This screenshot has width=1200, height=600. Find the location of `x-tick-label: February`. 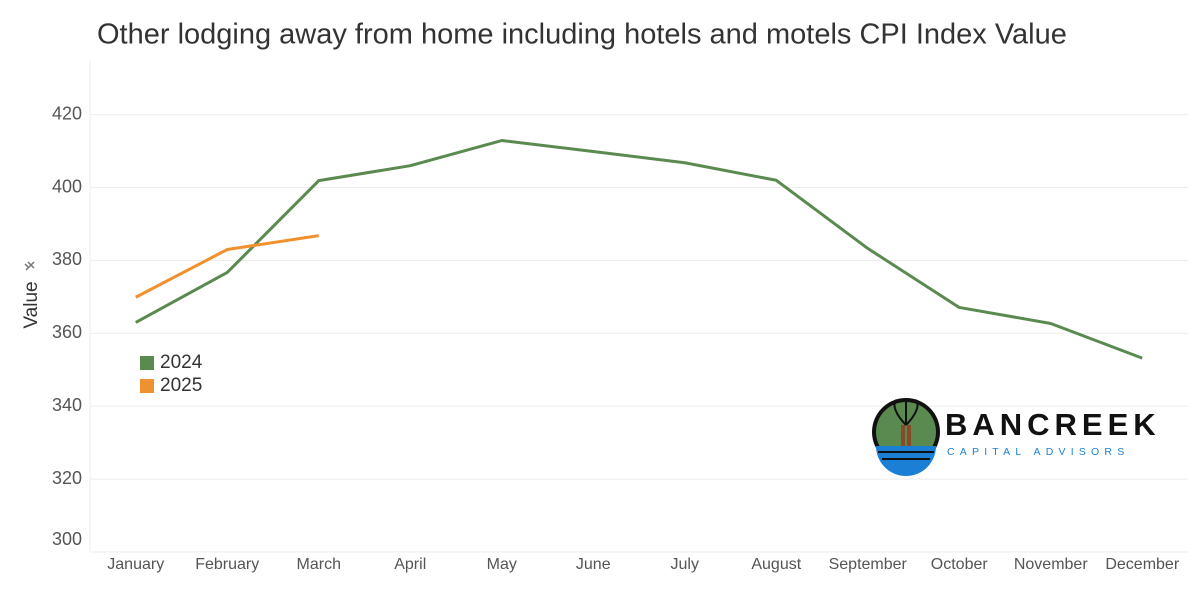

x-tick-label: February is located at coordinates (227, 564).